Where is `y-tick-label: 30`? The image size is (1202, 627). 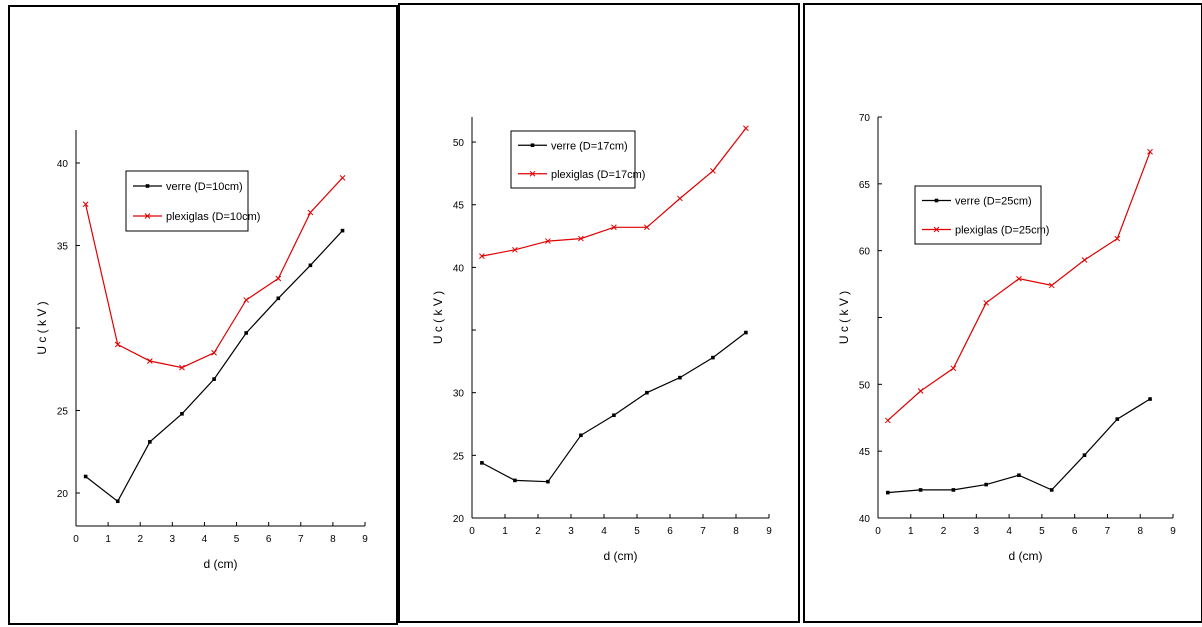 y-tick-label: 30 is located at coordinates (459, 394).